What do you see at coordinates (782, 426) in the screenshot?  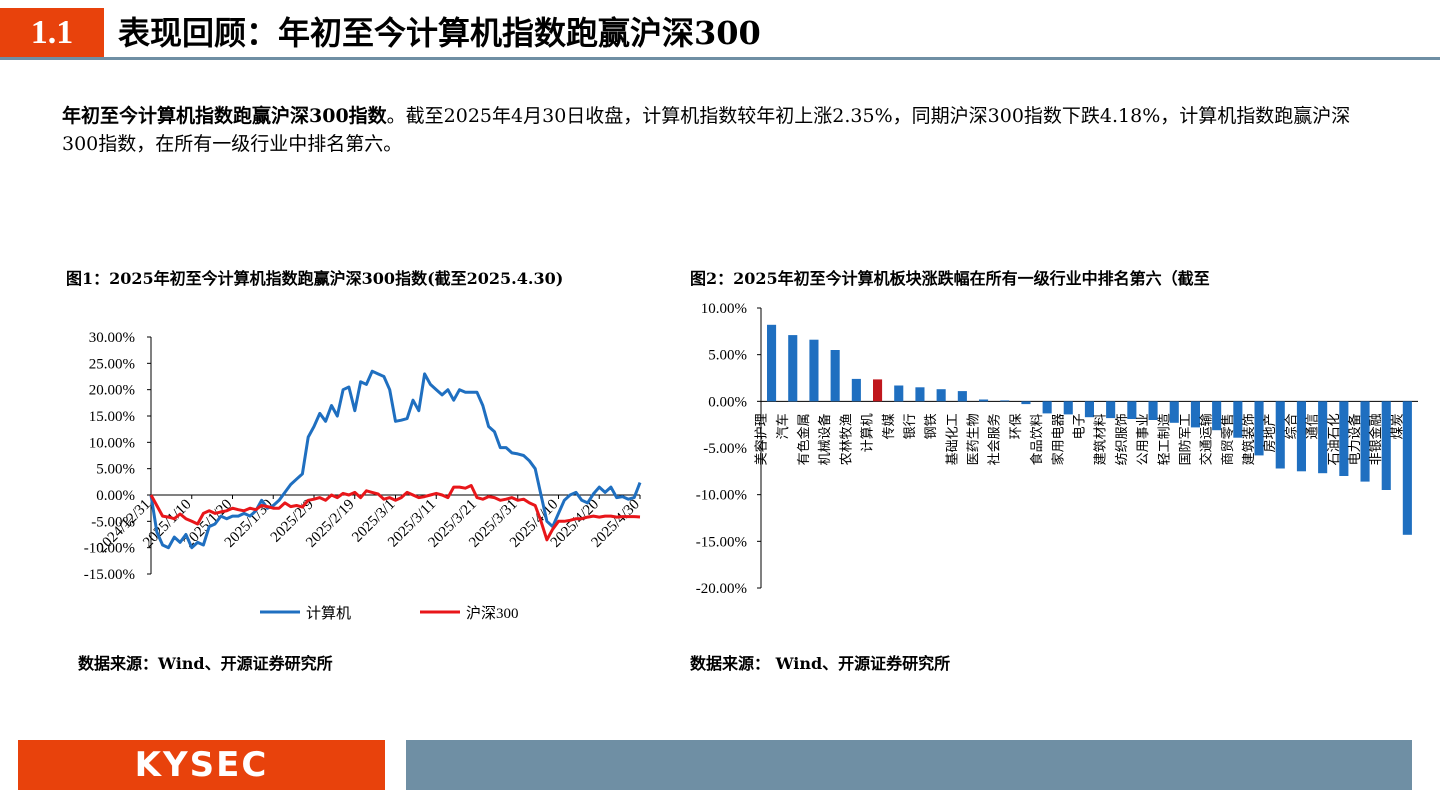 I see `category-label: 汽车` at bounding box center [782, 426].